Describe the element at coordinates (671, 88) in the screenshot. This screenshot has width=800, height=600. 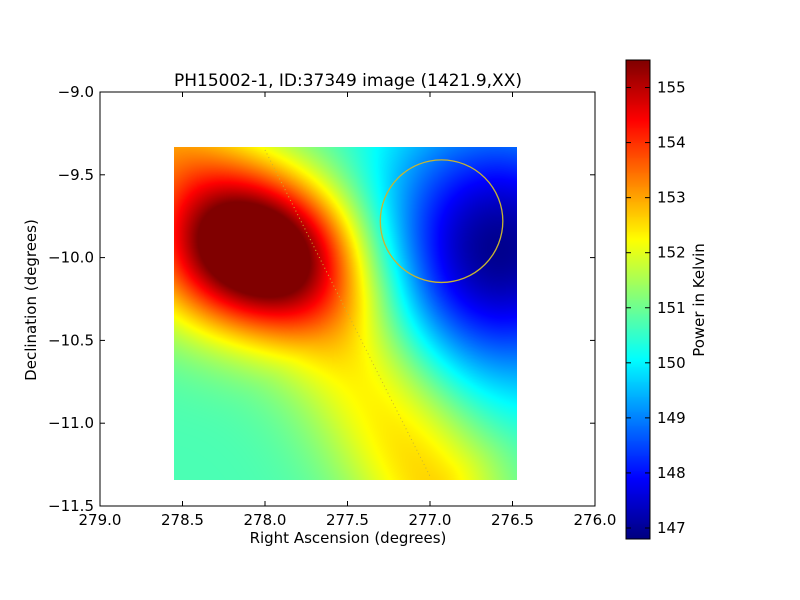
I see `colorbar-tick-label: 155` at that location.